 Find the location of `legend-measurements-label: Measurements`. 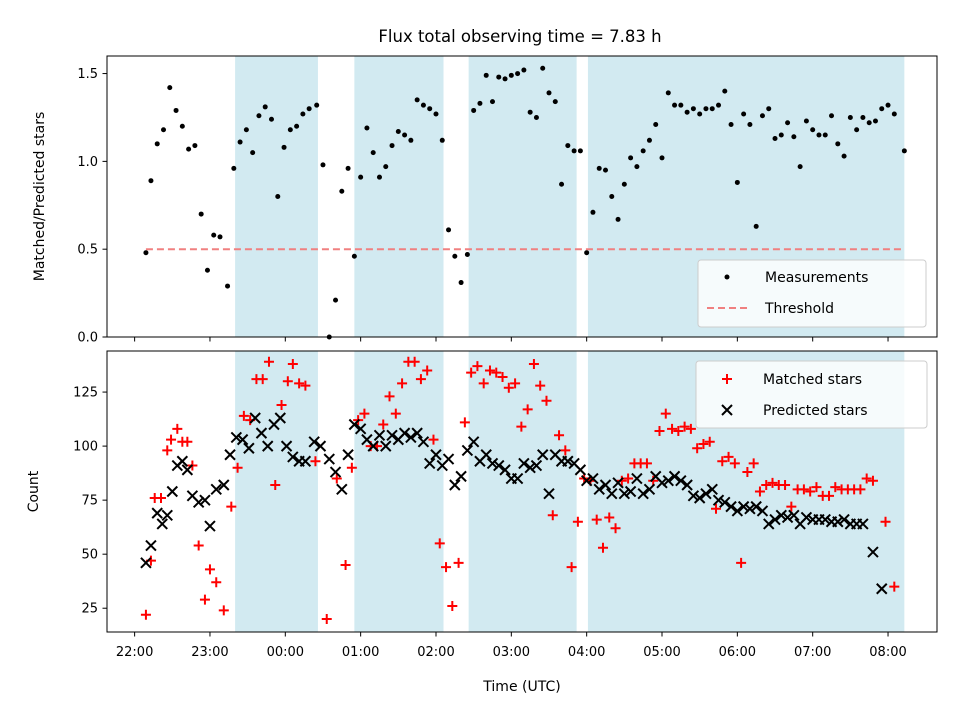

legend-measurements-label: Measurements is located at coordinates (816, 278).